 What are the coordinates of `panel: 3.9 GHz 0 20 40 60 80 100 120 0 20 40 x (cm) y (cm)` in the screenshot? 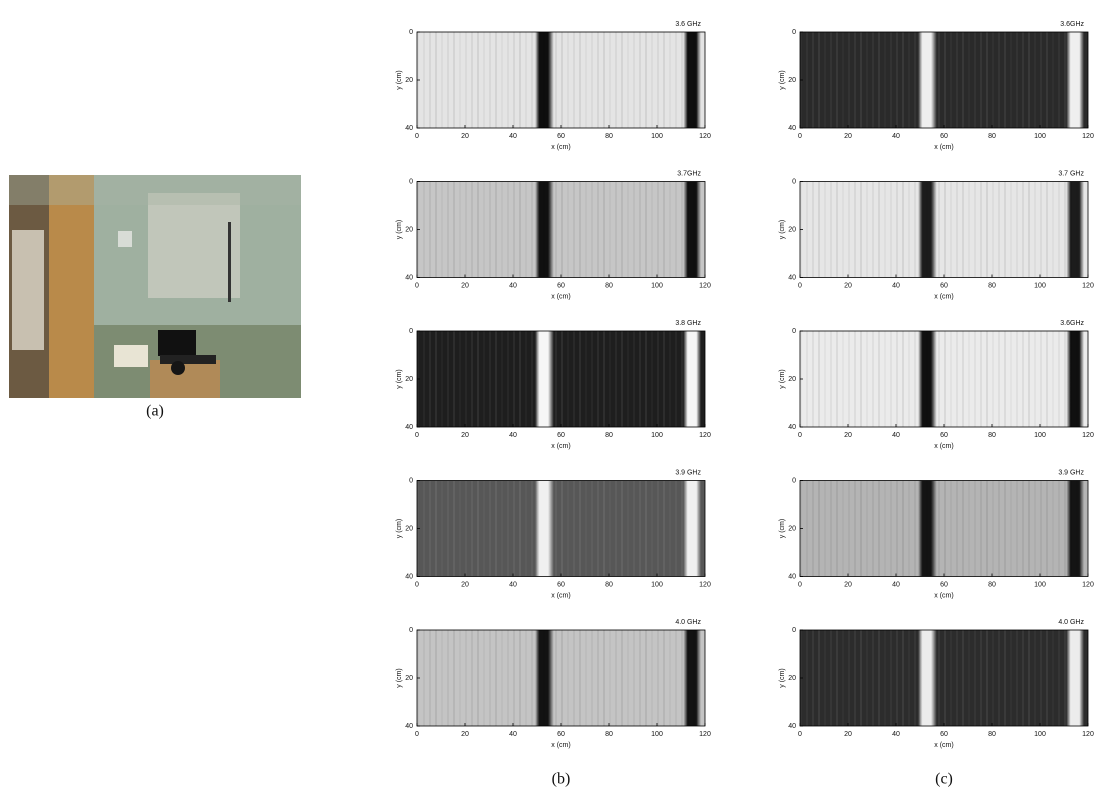 It's located at (936, 534).